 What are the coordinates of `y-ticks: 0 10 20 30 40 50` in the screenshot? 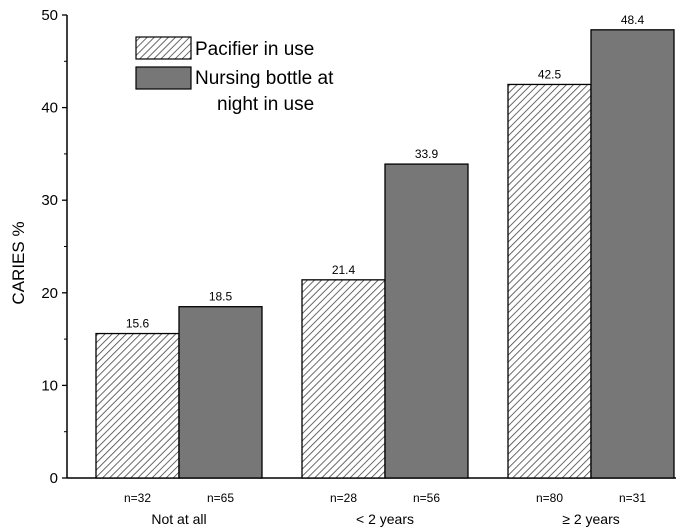 It's located at (54, 247).